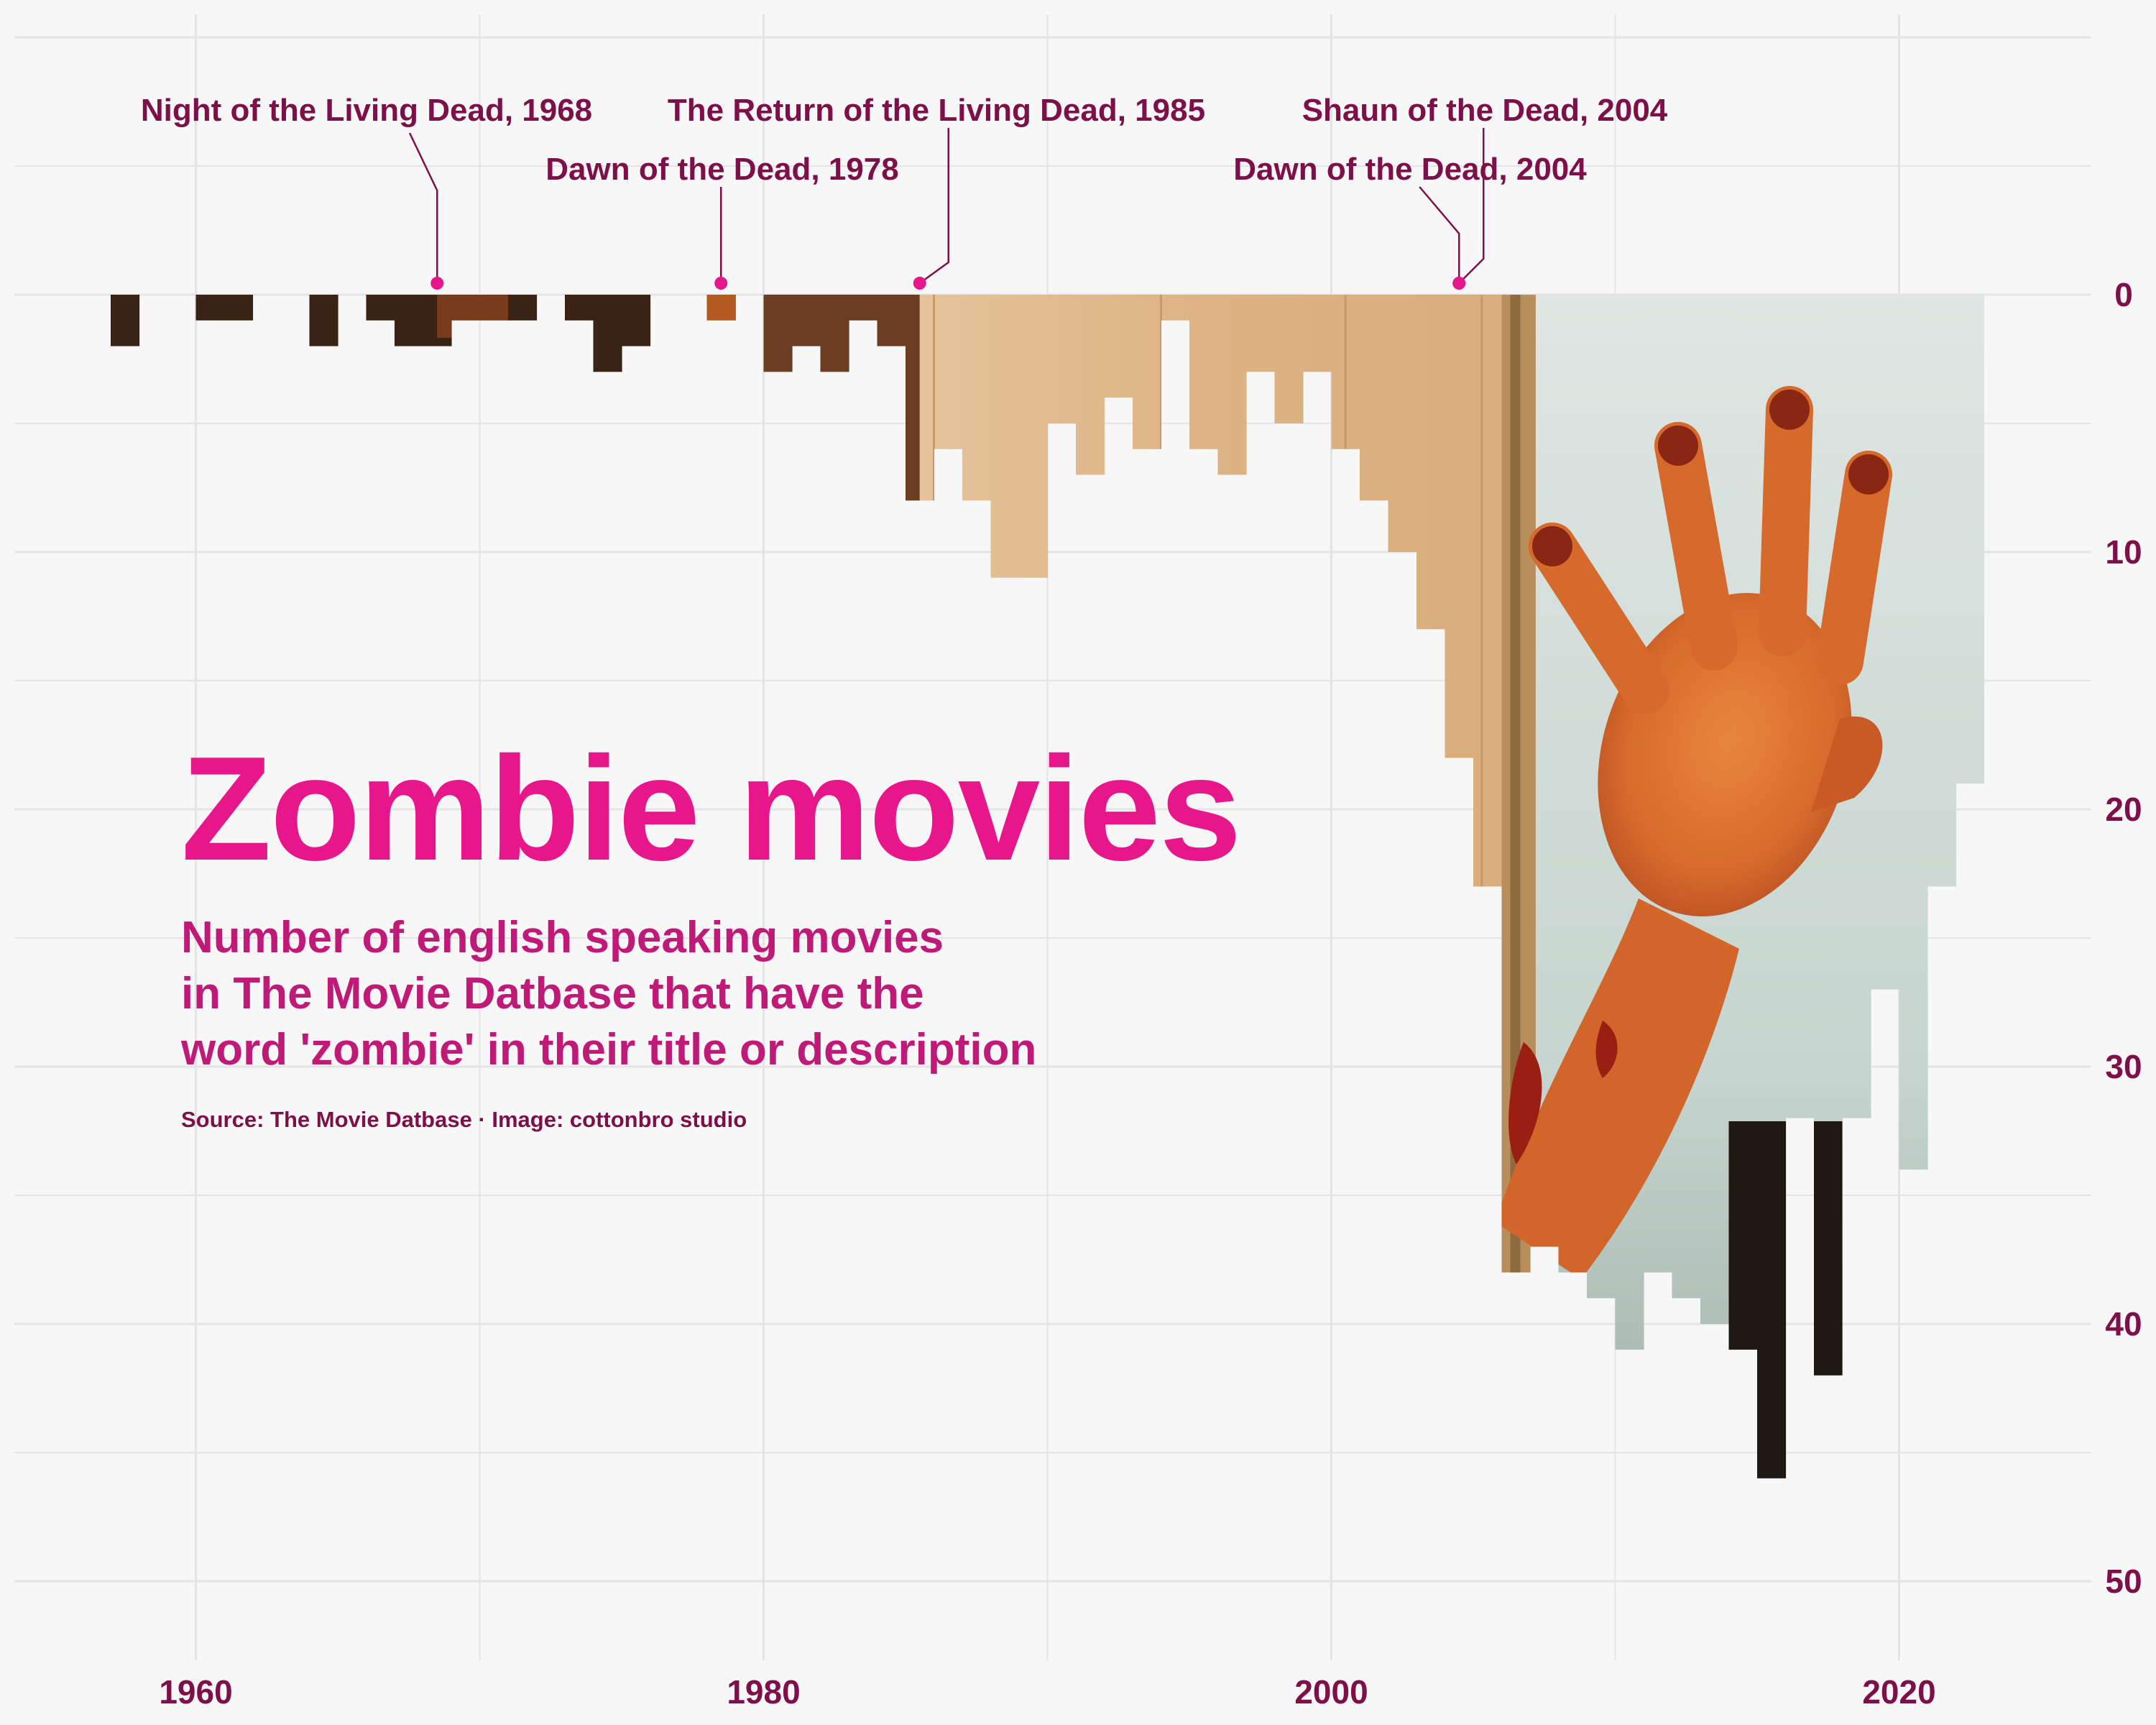 Image resolution: width=2156 pixels, height=1725 pixels. Describe the element at coordinates (1898, 1692) in the screenshot. I see `x-tick-label: 2020` at that location.